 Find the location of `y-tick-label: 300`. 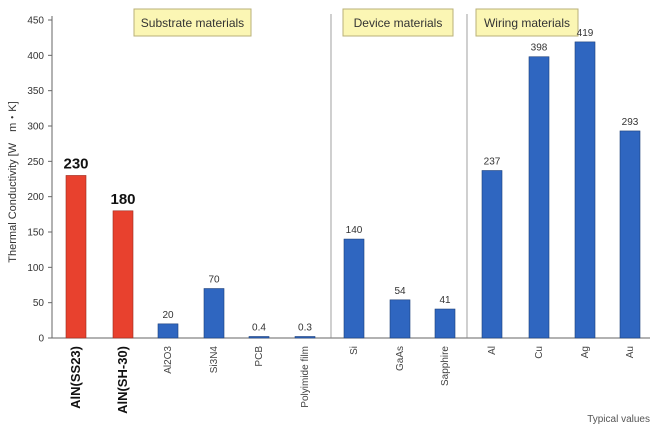

y-tick-label: 300 is located at coordinates (35, 127).